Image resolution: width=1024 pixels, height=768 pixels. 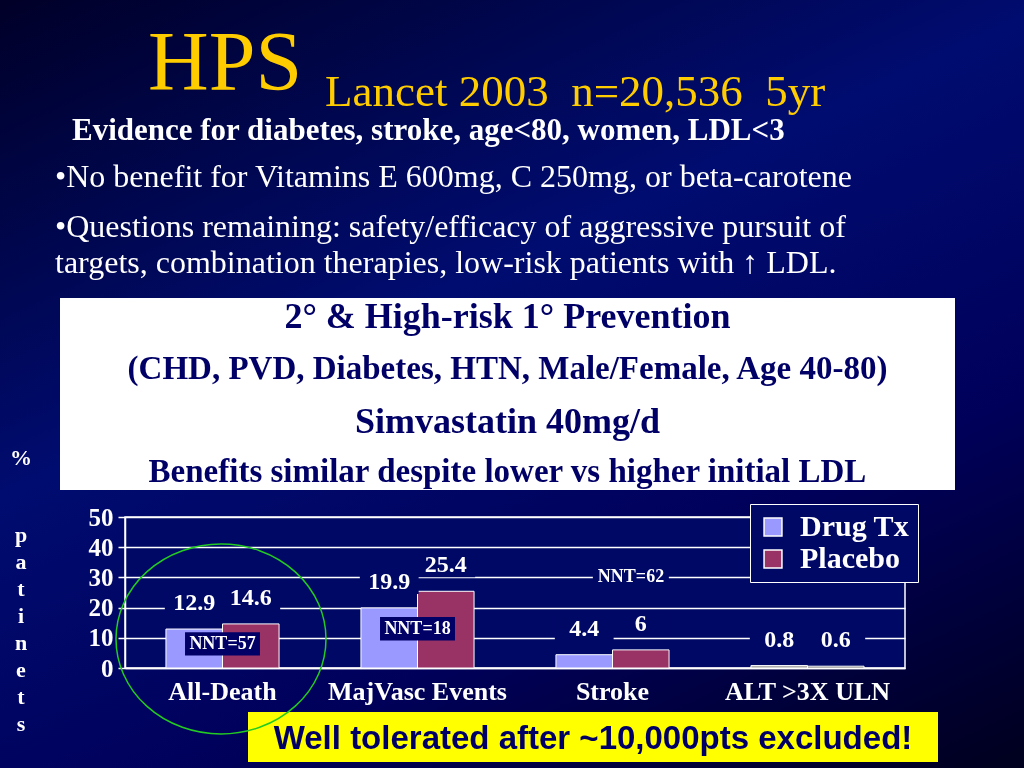 What do you see at coordinates (445, 564) in the screenshot?
I see `data-label: 25.4` at bounding box center [445, 564].